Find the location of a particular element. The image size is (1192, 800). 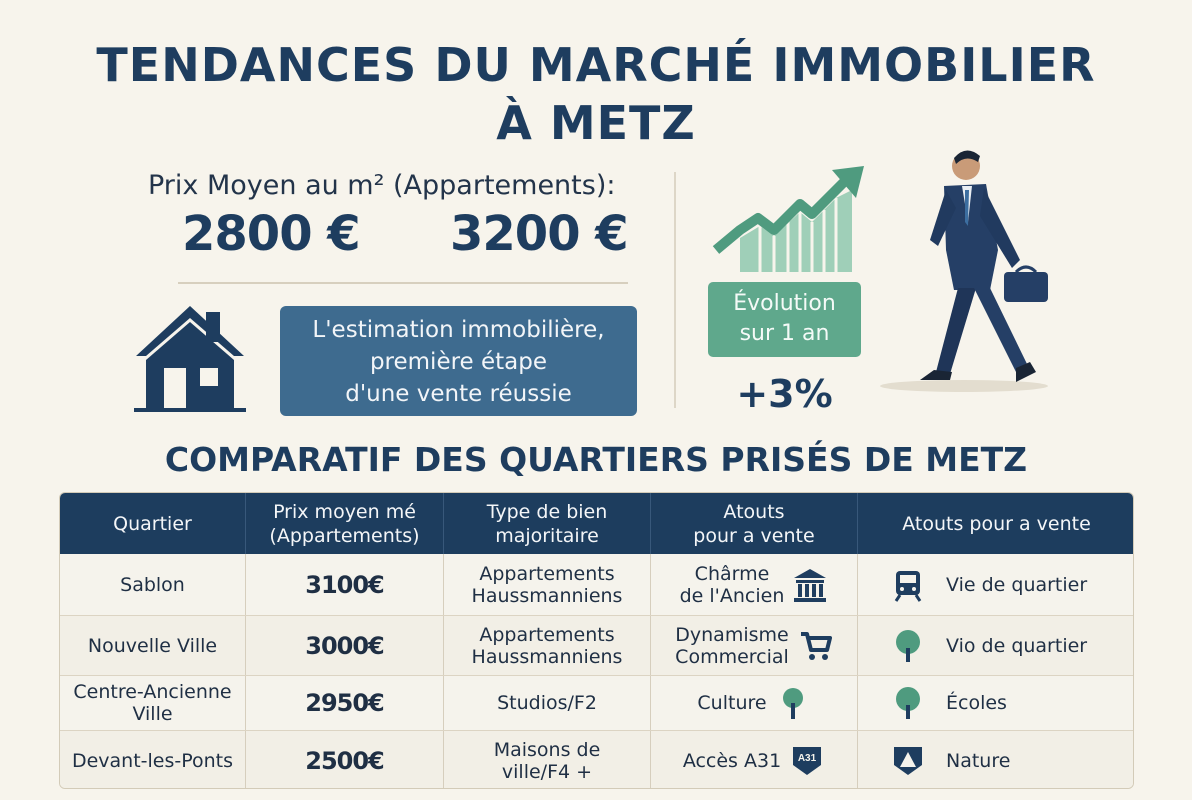

cell-atout-2: Vio de quartier is located at coordinates (995, 645).